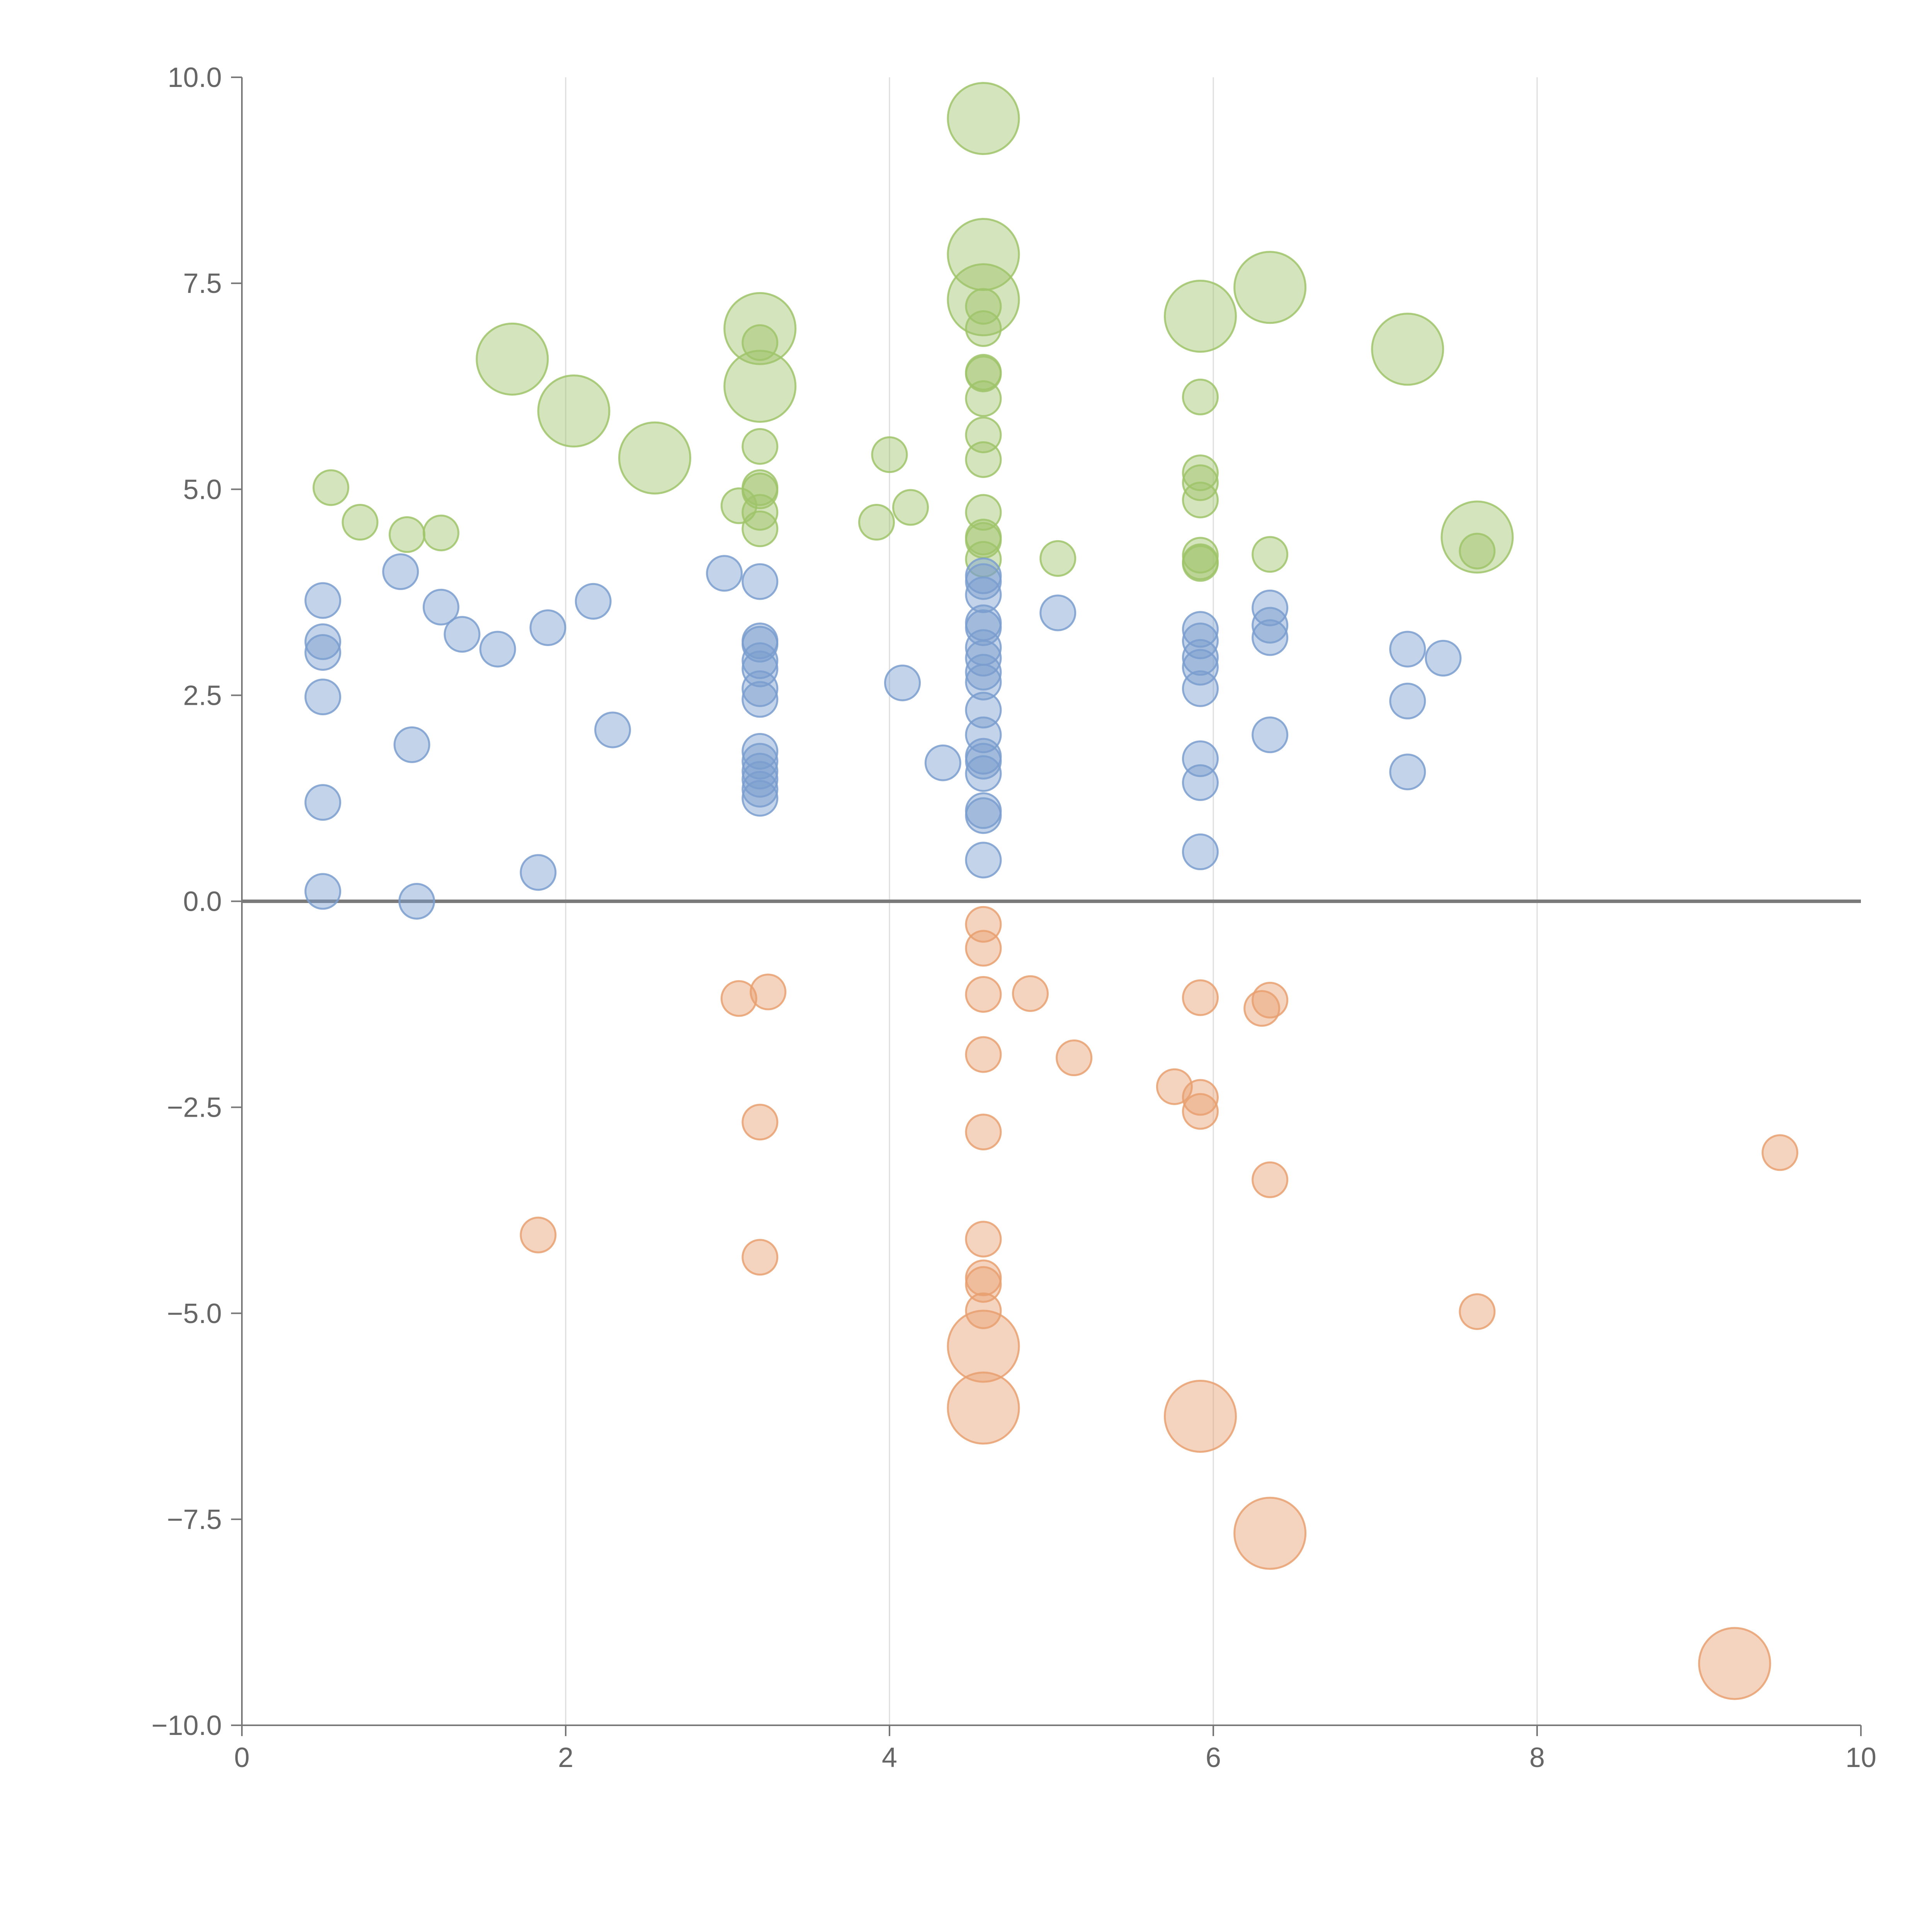 This screenshot has width=1932, height=1932. What do you see at coordinates (202, 901) in the screenshot?
I see `y-tick-label: 0.0` at bounding box center [202, 901].